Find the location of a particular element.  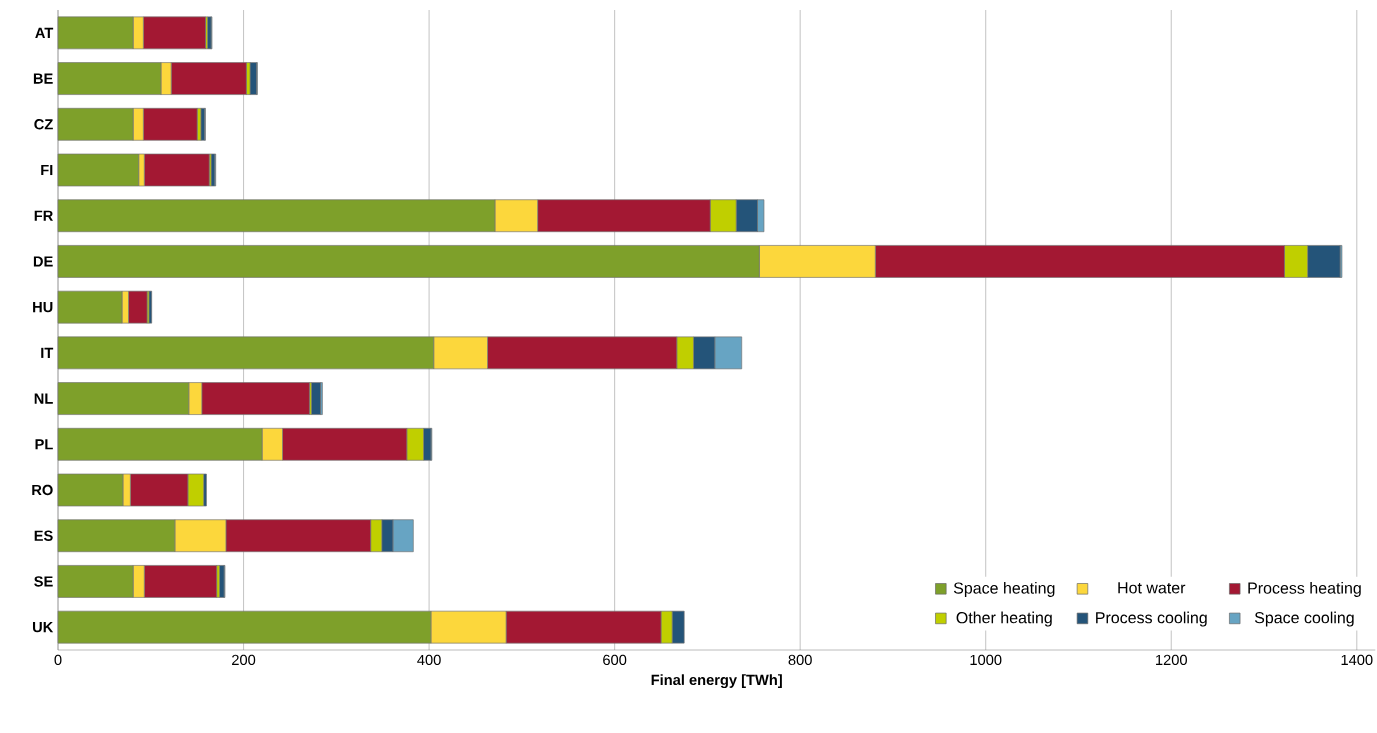

x-tick-label: 1400 is located at coordinates (1357, 660).